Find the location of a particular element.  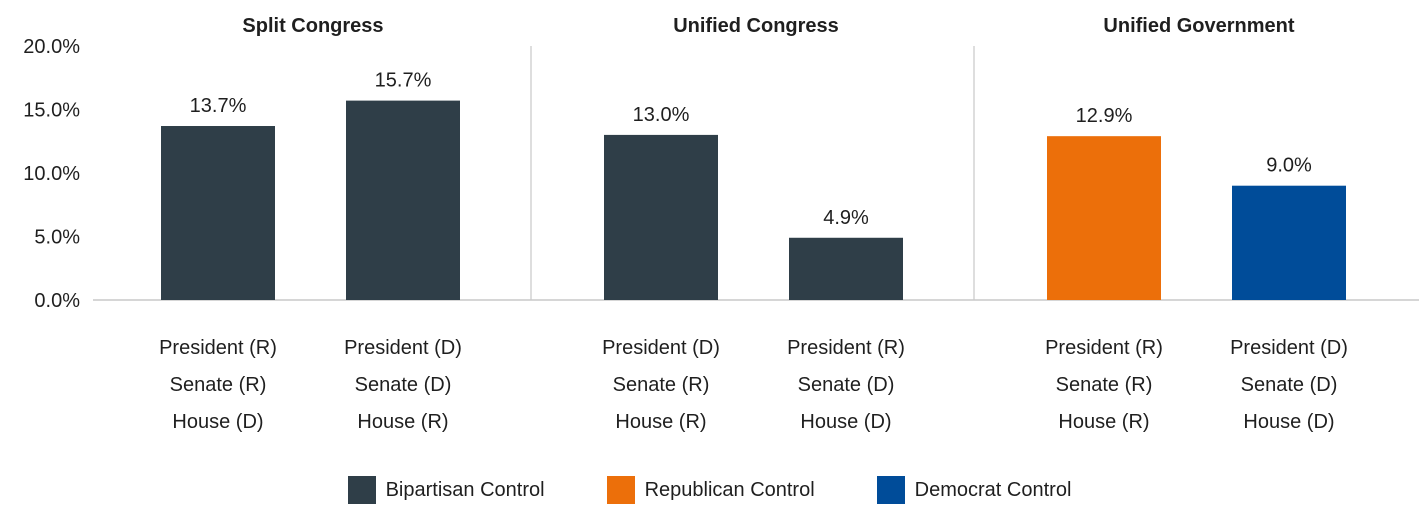

legend-item-bipartisan: Bipartisan Control is located at coordinates (446, 490).